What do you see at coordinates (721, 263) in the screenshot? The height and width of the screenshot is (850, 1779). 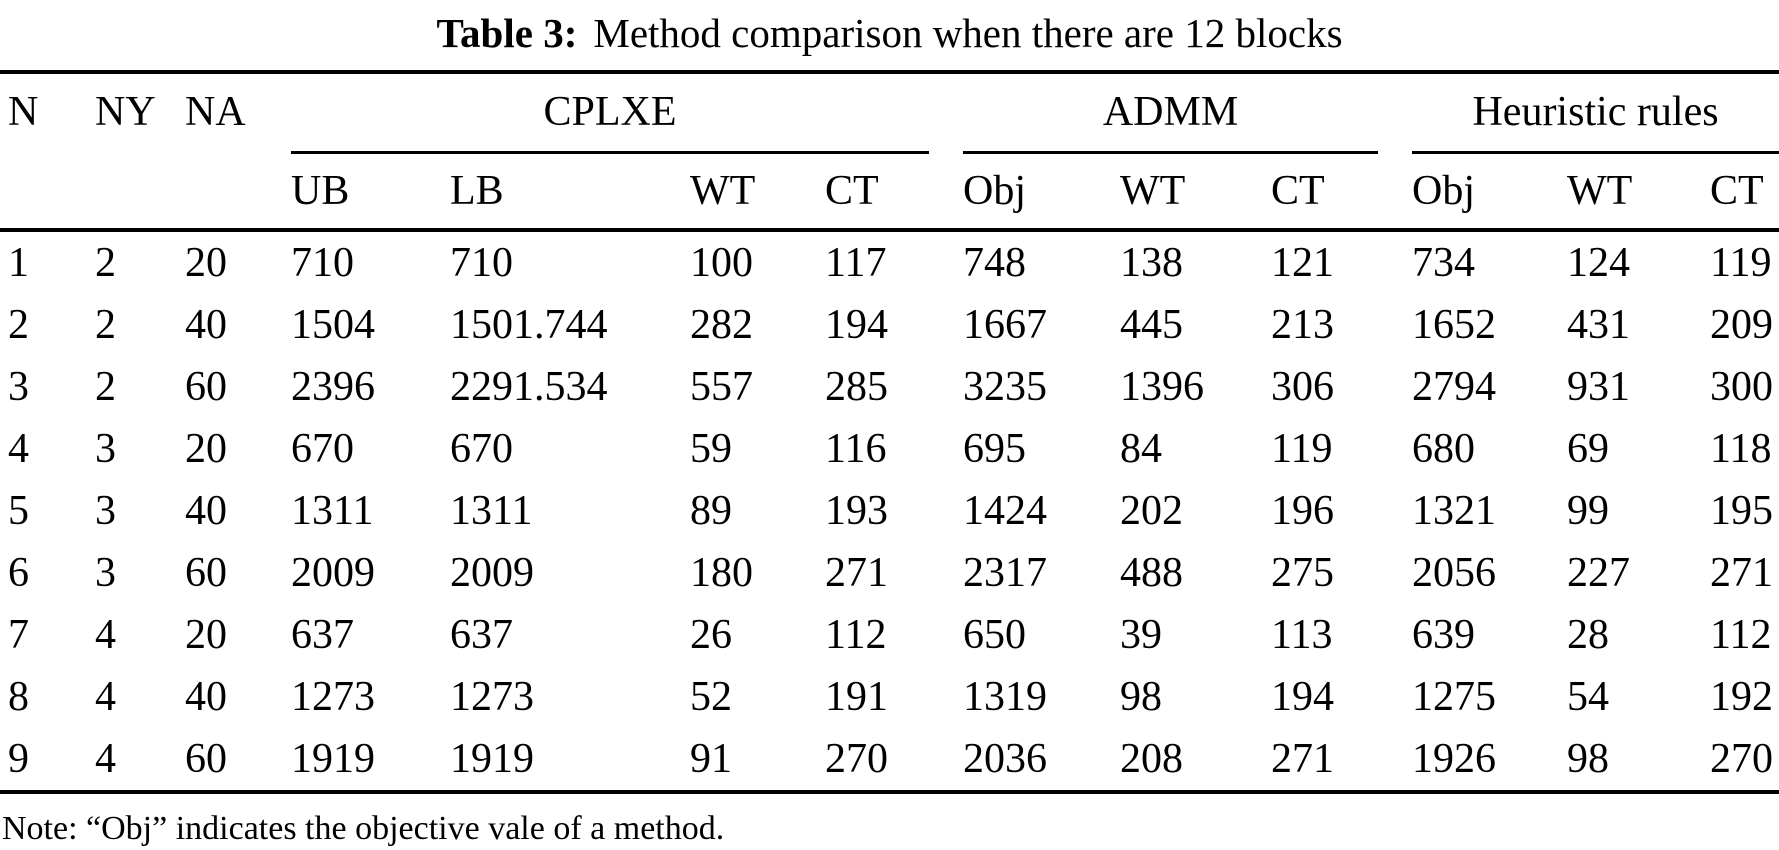 I see `table-cell: 100` at bounding box center [721, 263].